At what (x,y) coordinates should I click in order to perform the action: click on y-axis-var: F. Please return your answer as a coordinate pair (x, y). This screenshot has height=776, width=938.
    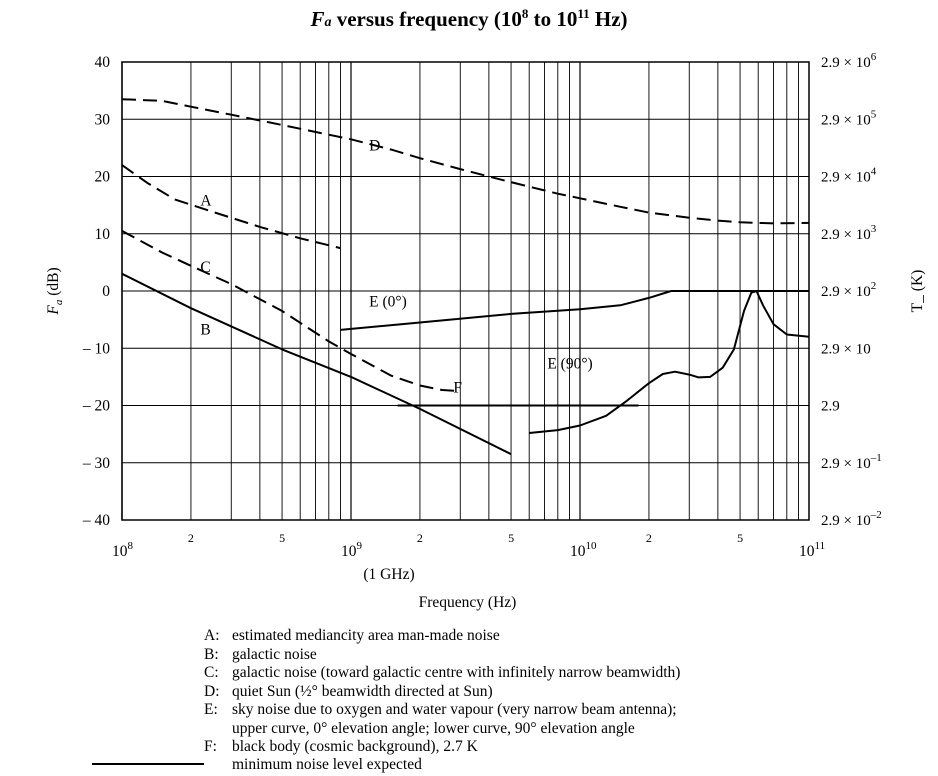
    Looking at the image, I should click on (53, 310).